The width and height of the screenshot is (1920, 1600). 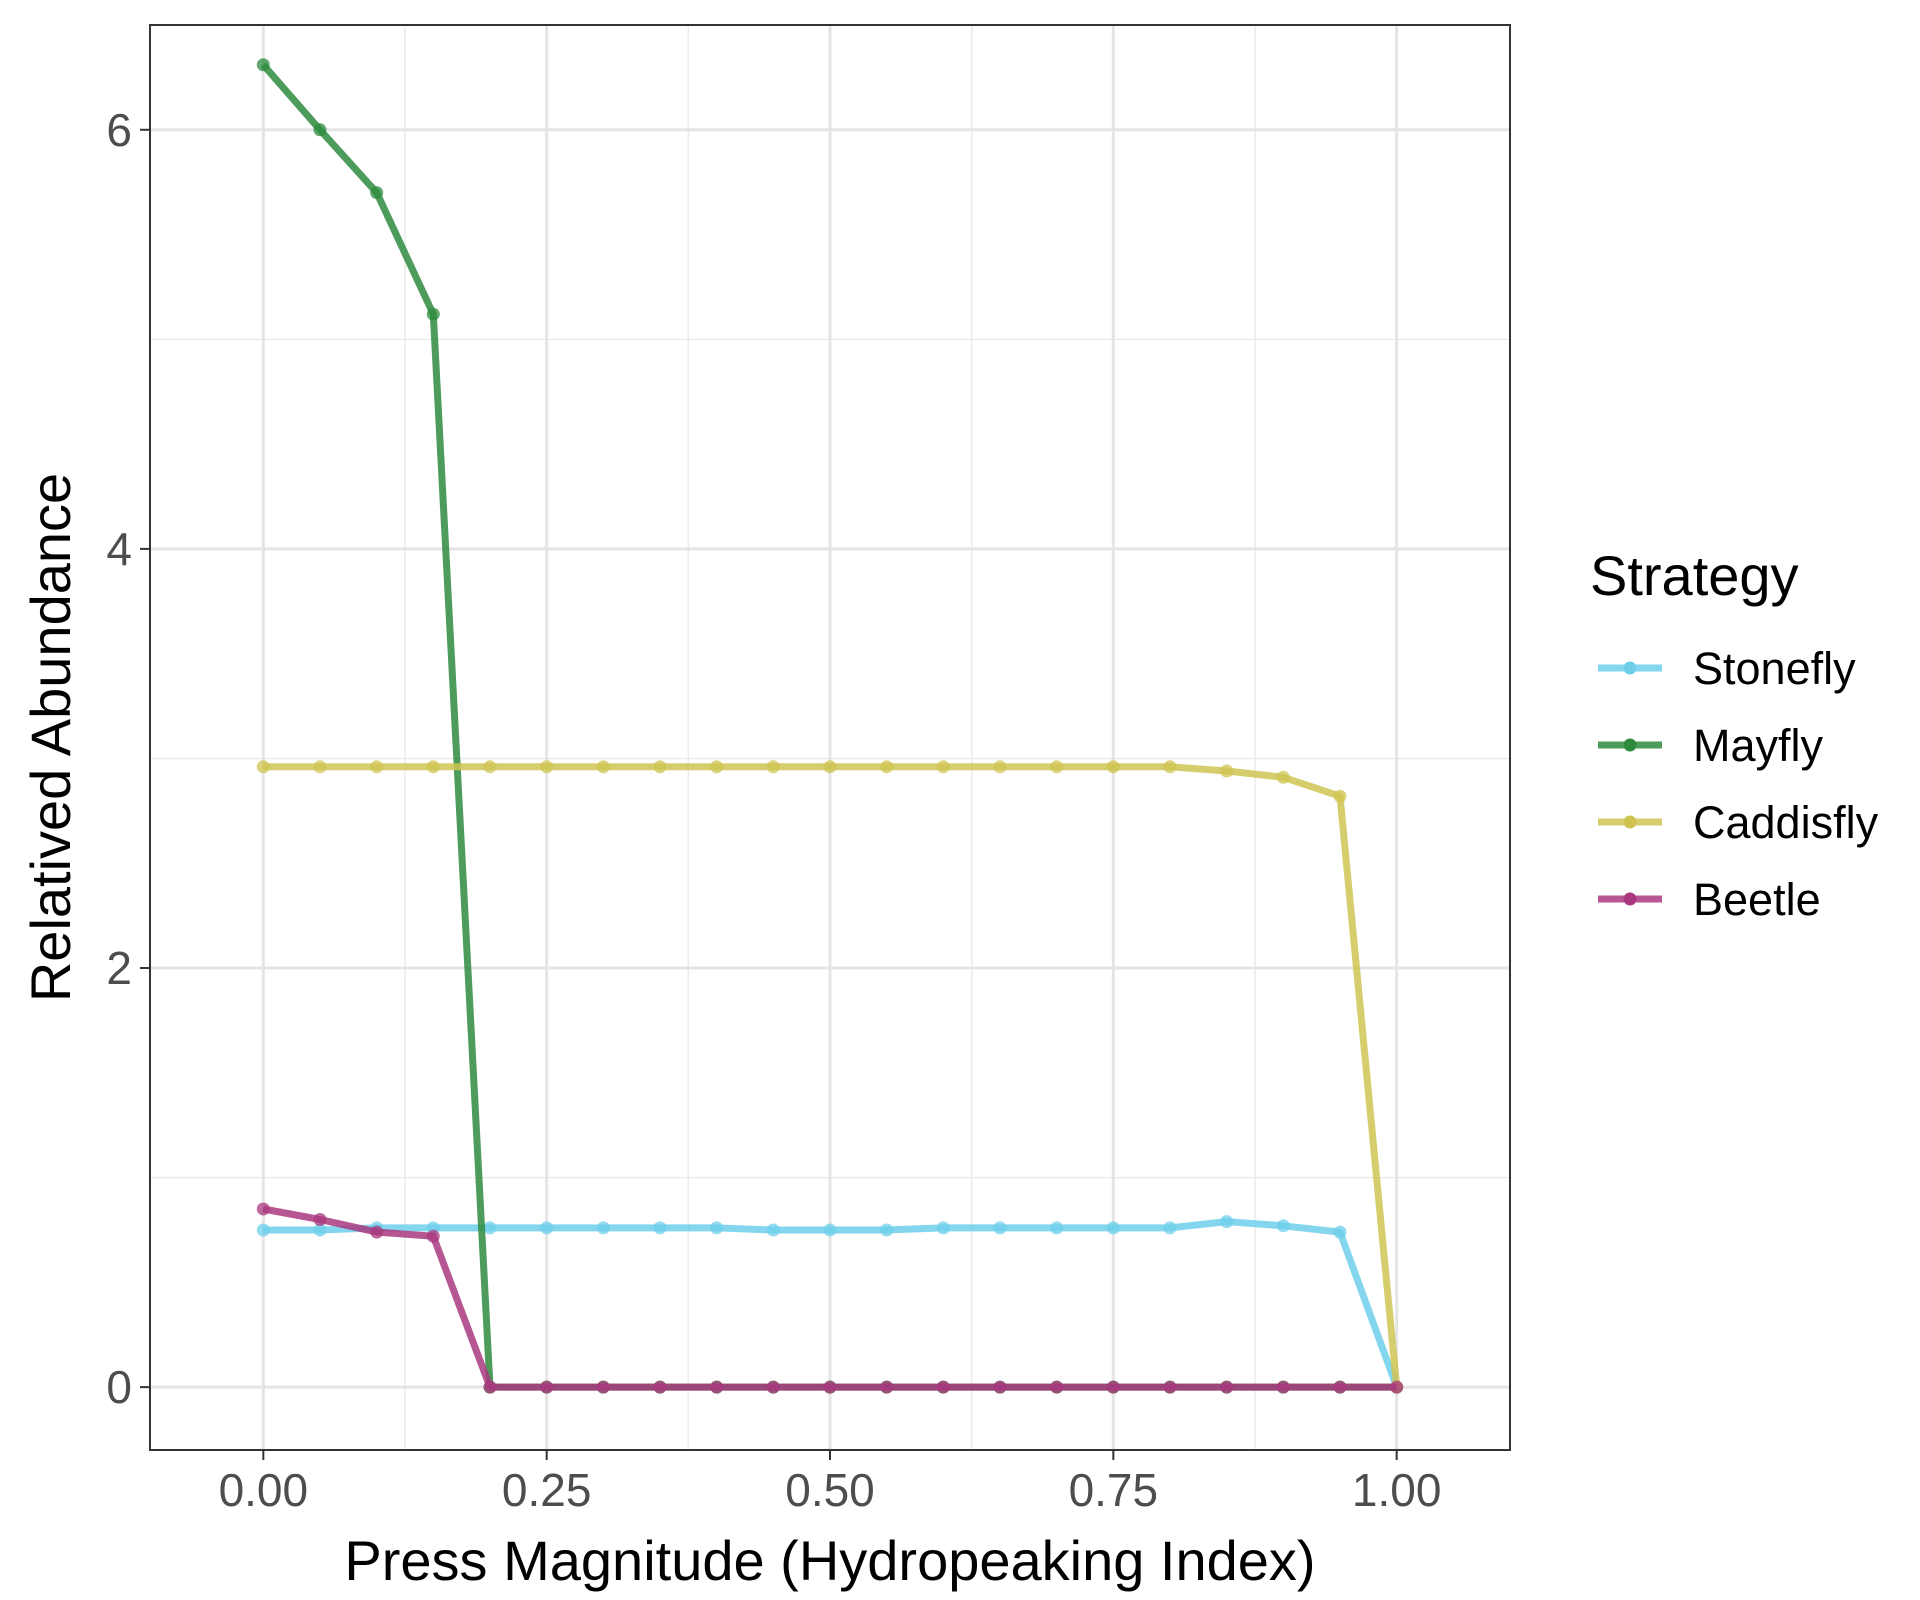 I want to click on legend-title: Strategy, so click(x=1694, y=575).